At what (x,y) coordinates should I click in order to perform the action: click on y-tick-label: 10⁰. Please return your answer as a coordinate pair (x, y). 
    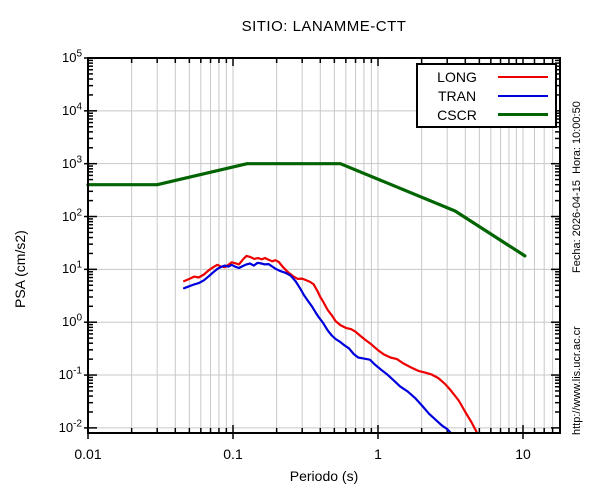
    Looking at the image, I should click on (71, 321).